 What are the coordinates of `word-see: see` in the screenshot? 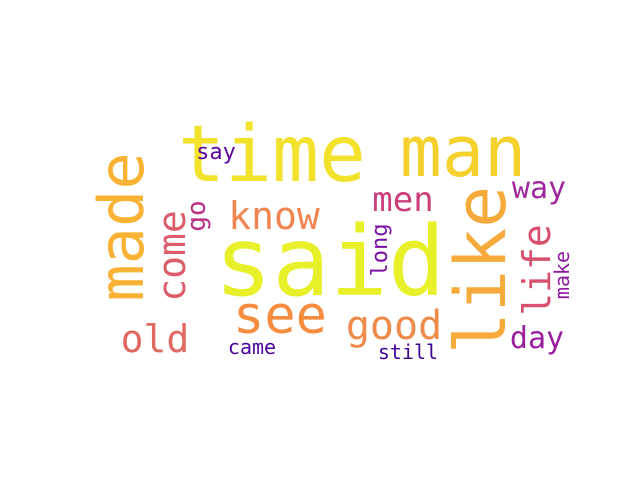 It's located at (280, 316).